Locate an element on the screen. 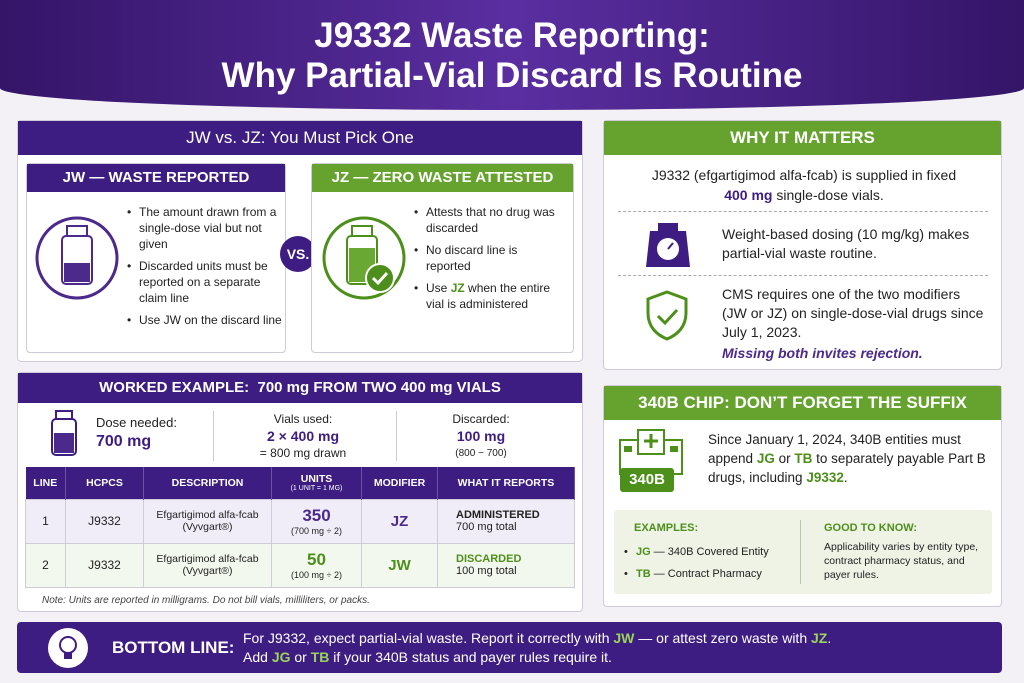 This screenshot has height=683, width=1024. separator is located at coordinates (803, 211).